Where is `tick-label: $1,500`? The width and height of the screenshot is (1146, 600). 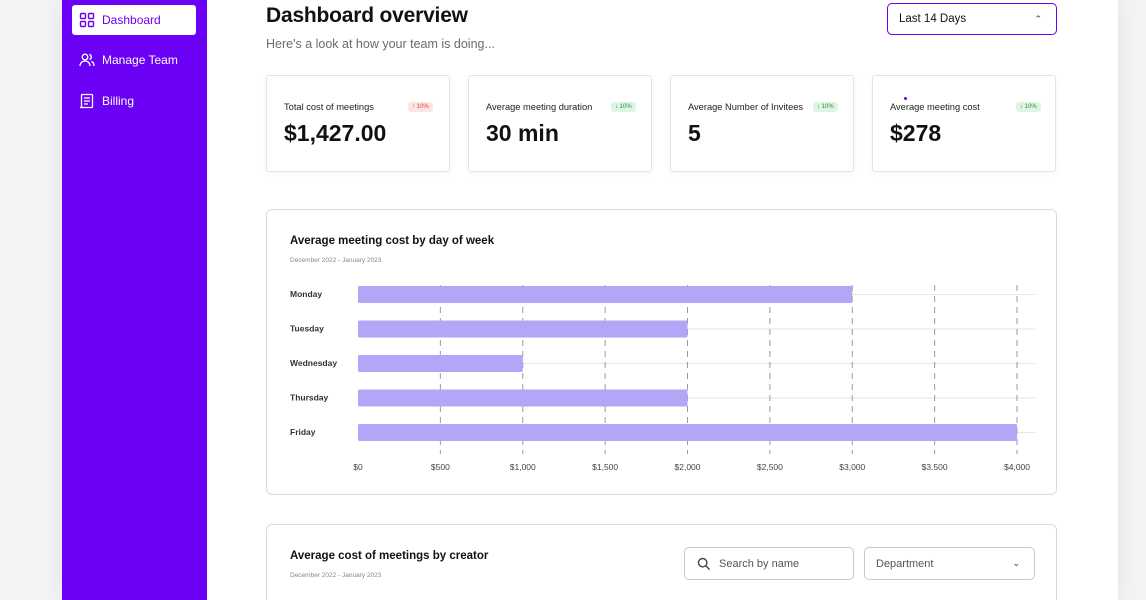 tick-label: $1,500 is located at coordinates (605, 467).